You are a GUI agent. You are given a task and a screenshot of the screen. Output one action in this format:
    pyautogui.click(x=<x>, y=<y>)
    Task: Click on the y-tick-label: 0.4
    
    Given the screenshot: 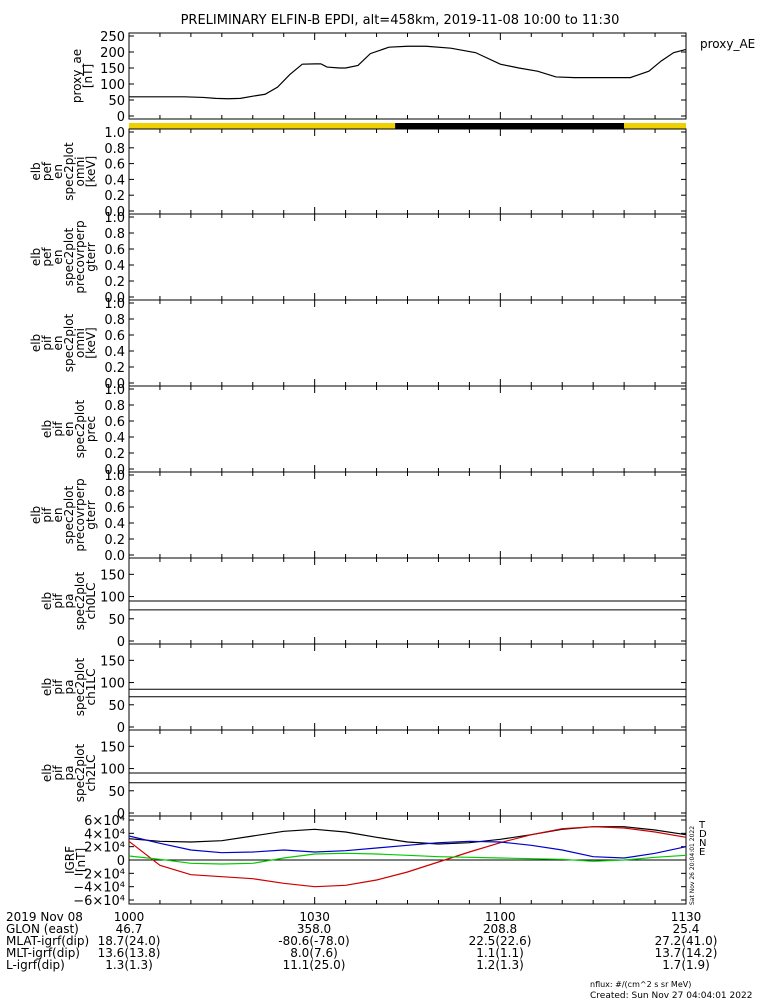 What is the action you would take?
    pyautogui.click(x=114, y=352)
    